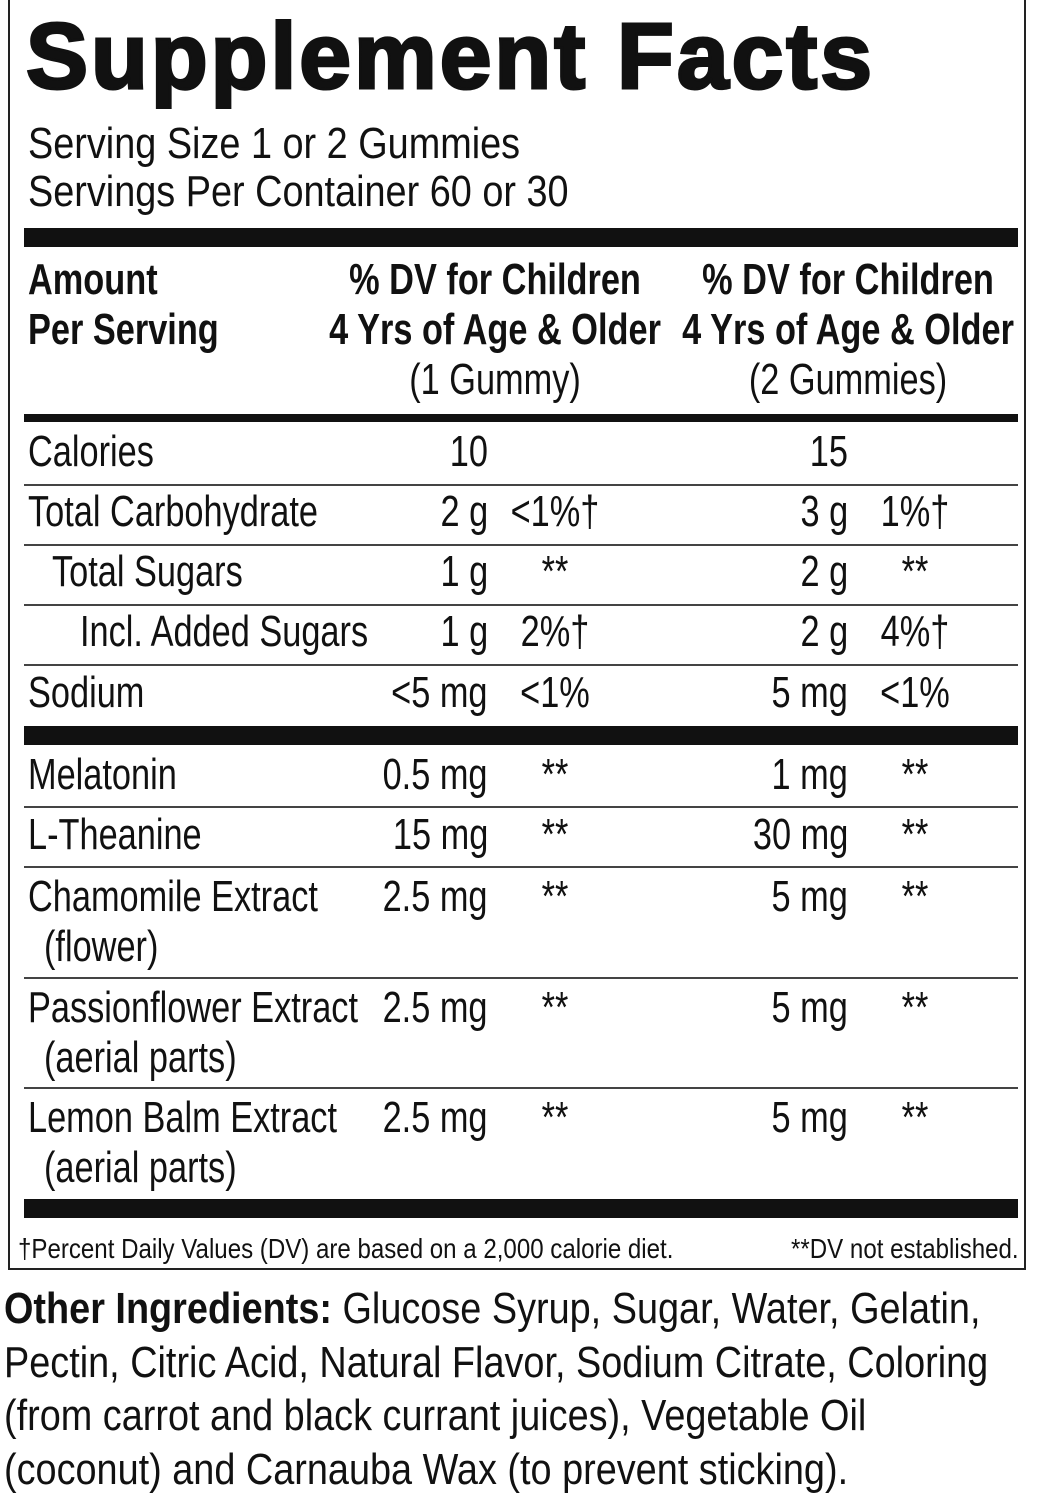 The width and height of the screenshot is (1039, 1500). Describe the element at coordinates (224, 631) in the screenshot. I see `nutrient-name: Incl. Added Sugars` at that location.